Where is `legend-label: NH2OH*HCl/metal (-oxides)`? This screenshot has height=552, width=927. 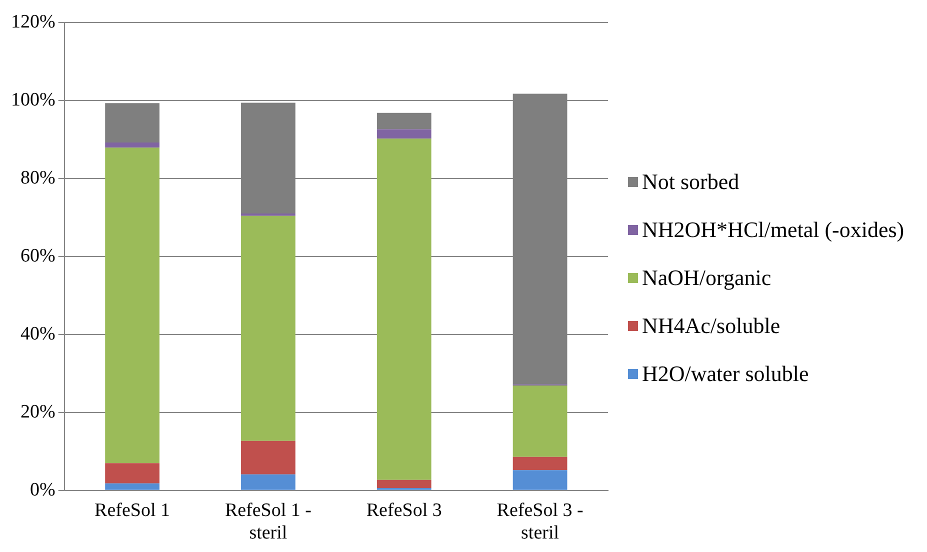
legend-label: NH2OH*HCl/metal (-oxides) is located at coordinates (773, 230).